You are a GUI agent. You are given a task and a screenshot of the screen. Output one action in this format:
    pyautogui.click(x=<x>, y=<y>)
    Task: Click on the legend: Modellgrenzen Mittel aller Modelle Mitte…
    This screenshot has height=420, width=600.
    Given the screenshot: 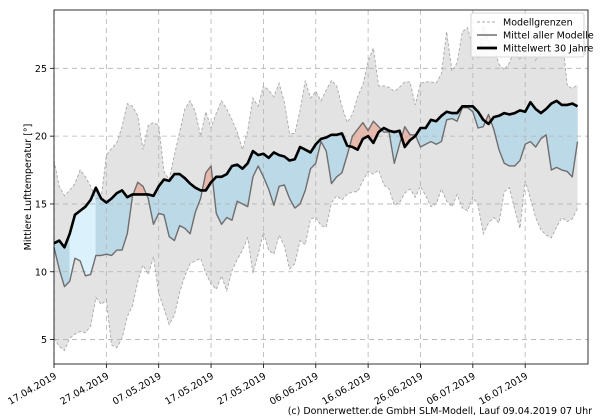 What is the action you would take?
    pyautogui.click(x=532, y=35)
    